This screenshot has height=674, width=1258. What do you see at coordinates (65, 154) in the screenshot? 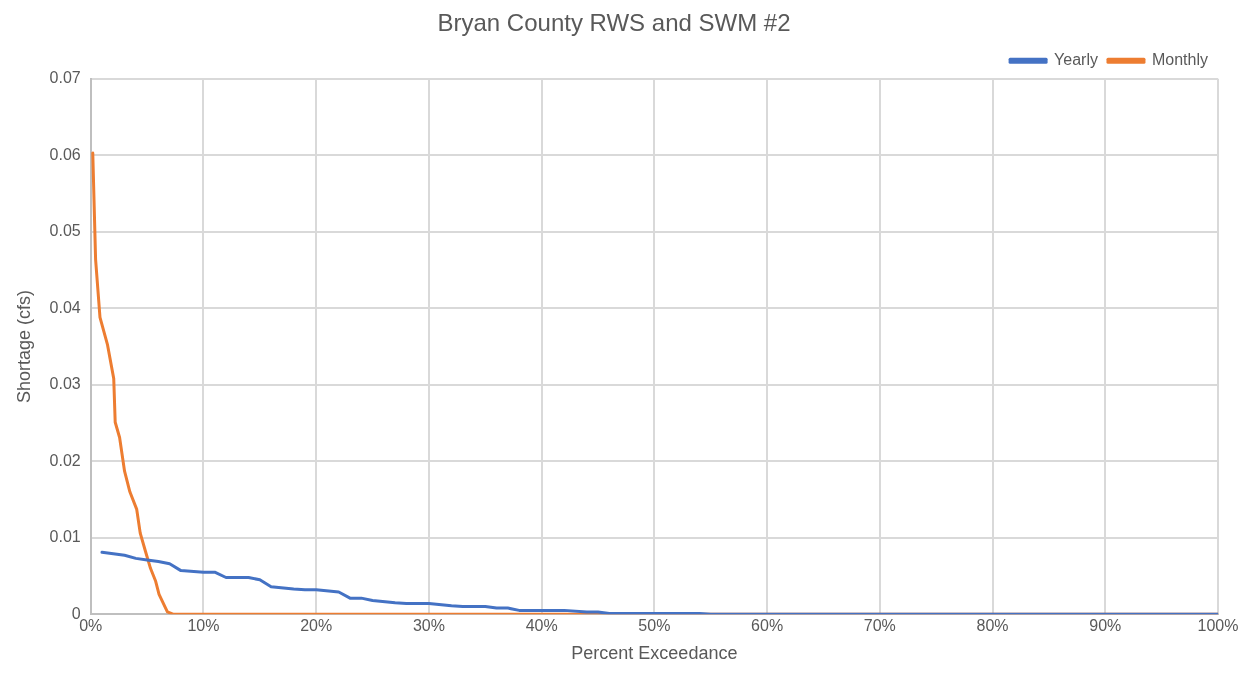
I see `y-tick-label: 0.06` at bounding box center [65, 154].